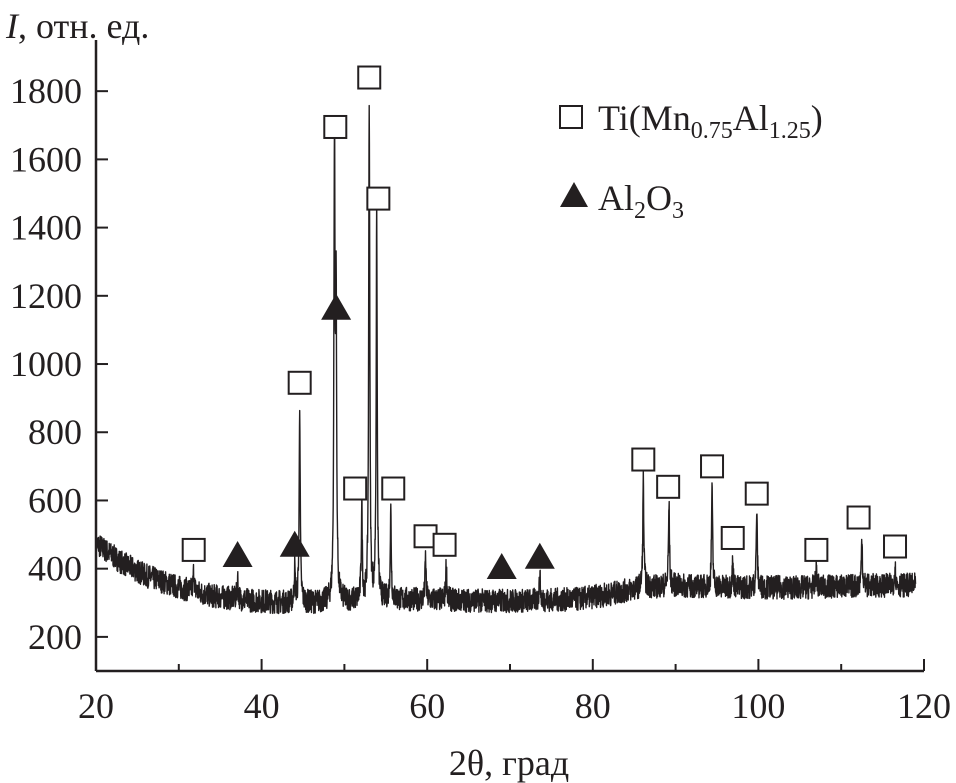  I want to click on x-tick-label: 40, so click(262, 706).